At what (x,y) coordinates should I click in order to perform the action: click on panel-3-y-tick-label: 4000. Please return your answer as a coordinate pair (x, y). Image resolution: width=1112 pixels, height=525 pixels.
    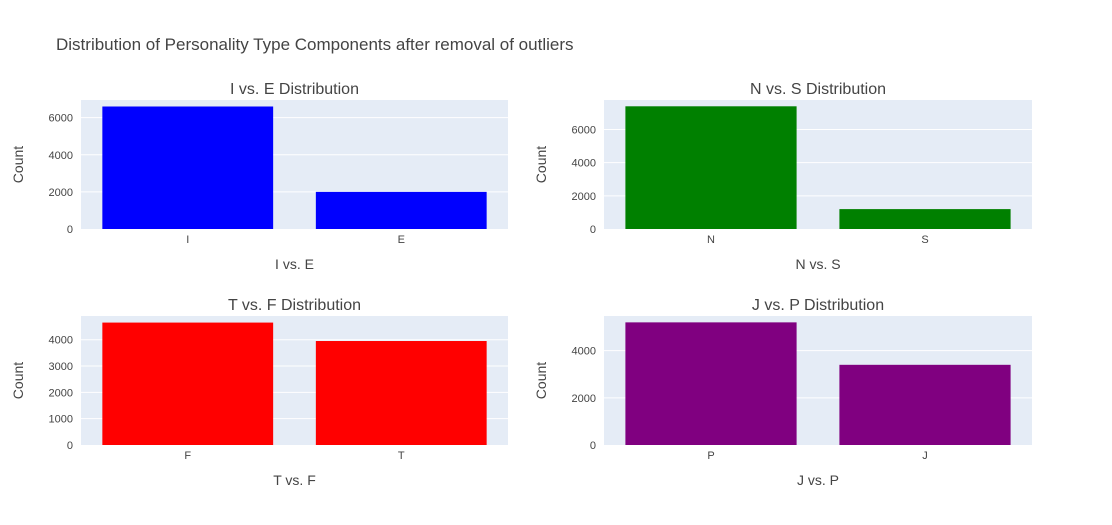
    Looking at the image, I should click on (61, 341).